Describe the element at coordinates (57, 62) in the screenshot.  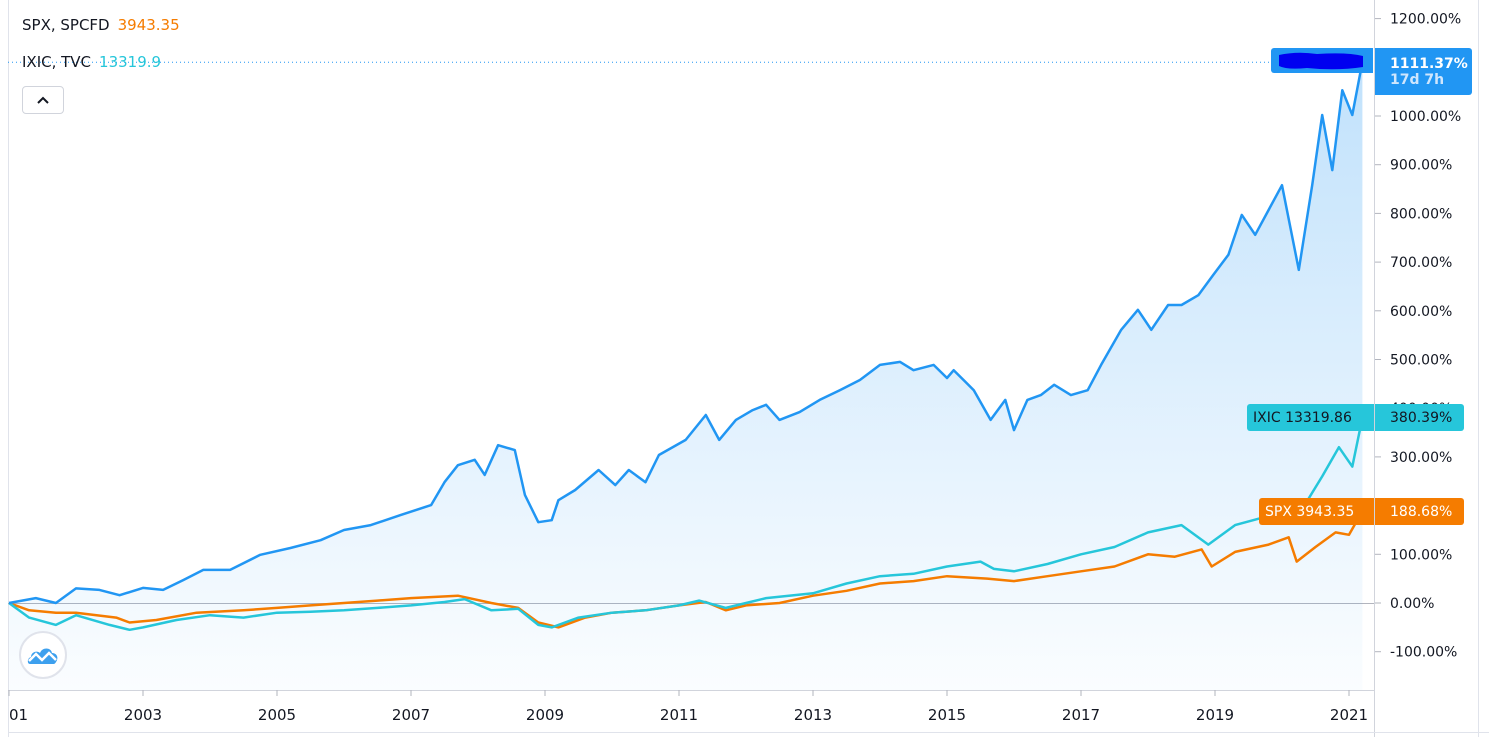
I see `legend-ixic-name: IXIC, TVC` at that location.